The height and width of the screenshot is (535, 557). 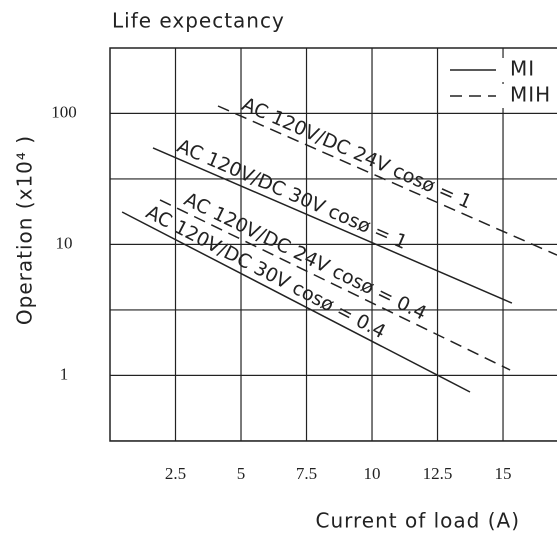 What do you see at coordinates (418, 521) in the screenshot?
I see `x-axis-label: Current of load (A)` at bounding box center [418, 521].